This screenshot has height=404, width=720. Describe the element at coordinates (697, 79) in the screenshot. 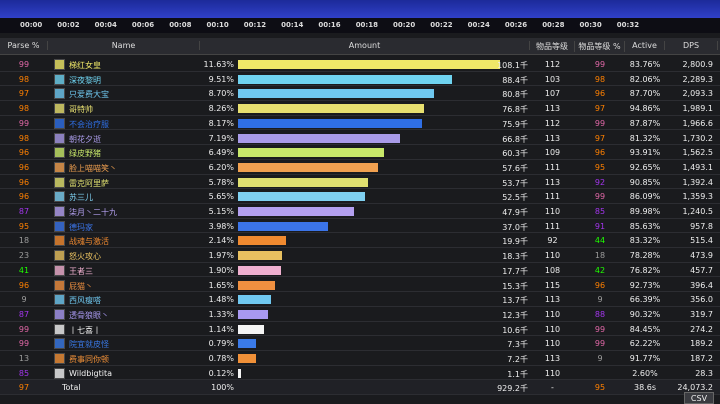

I see `dps: 2,289.3` at that location.